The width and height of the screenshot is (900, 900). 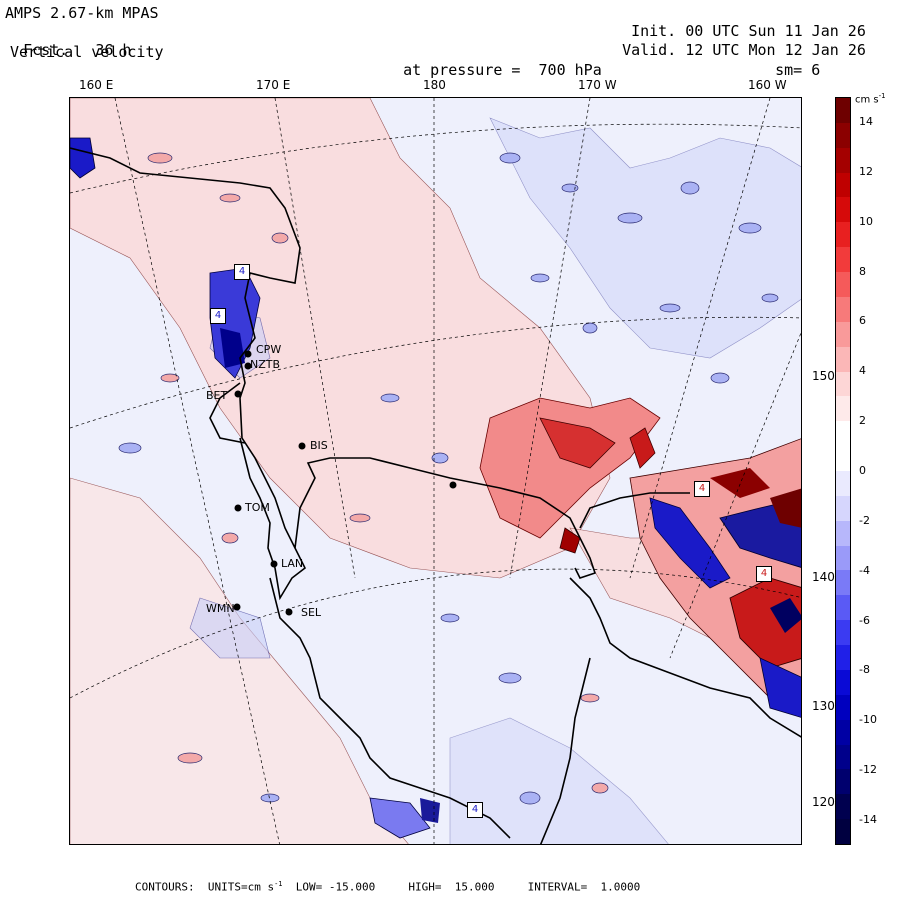 What do you see at coordinates (217, 395) in the screenshot?
I see `station-label: BET` at bounding box center [217, 395].